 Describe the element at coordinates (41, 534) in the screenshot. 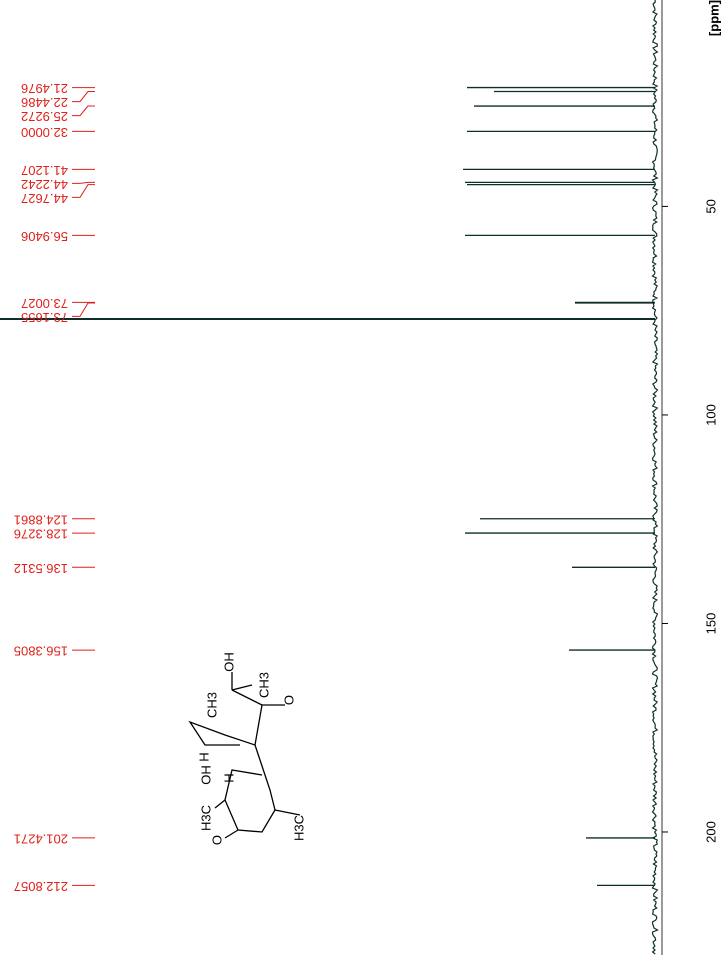

I see `peak-label: 128.3276` at that location.